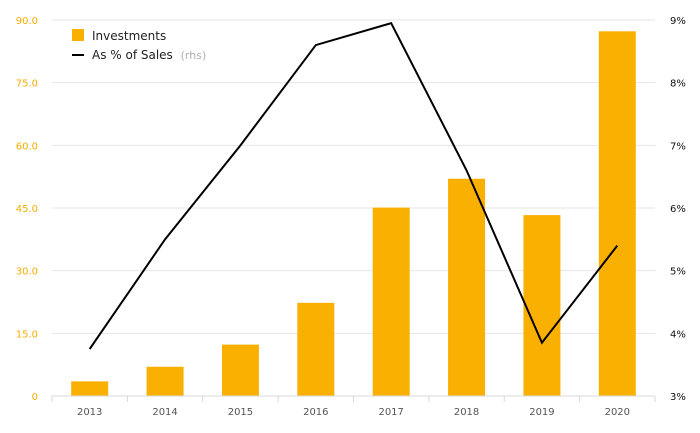  I want to click on left-tick-label: 30.0, so click(27, 272).